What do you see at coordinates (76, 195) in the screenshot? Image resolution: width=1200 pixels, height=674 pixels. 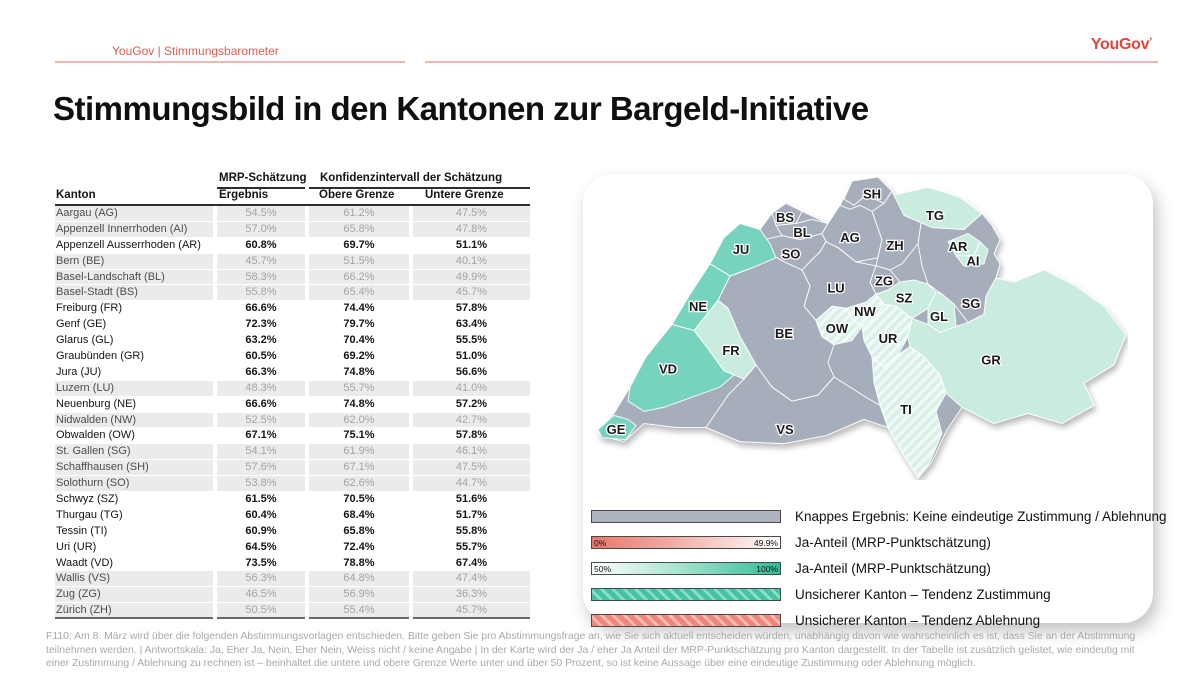 I see `column-header-kanton: Kanton` at bounding box center [76, 195].